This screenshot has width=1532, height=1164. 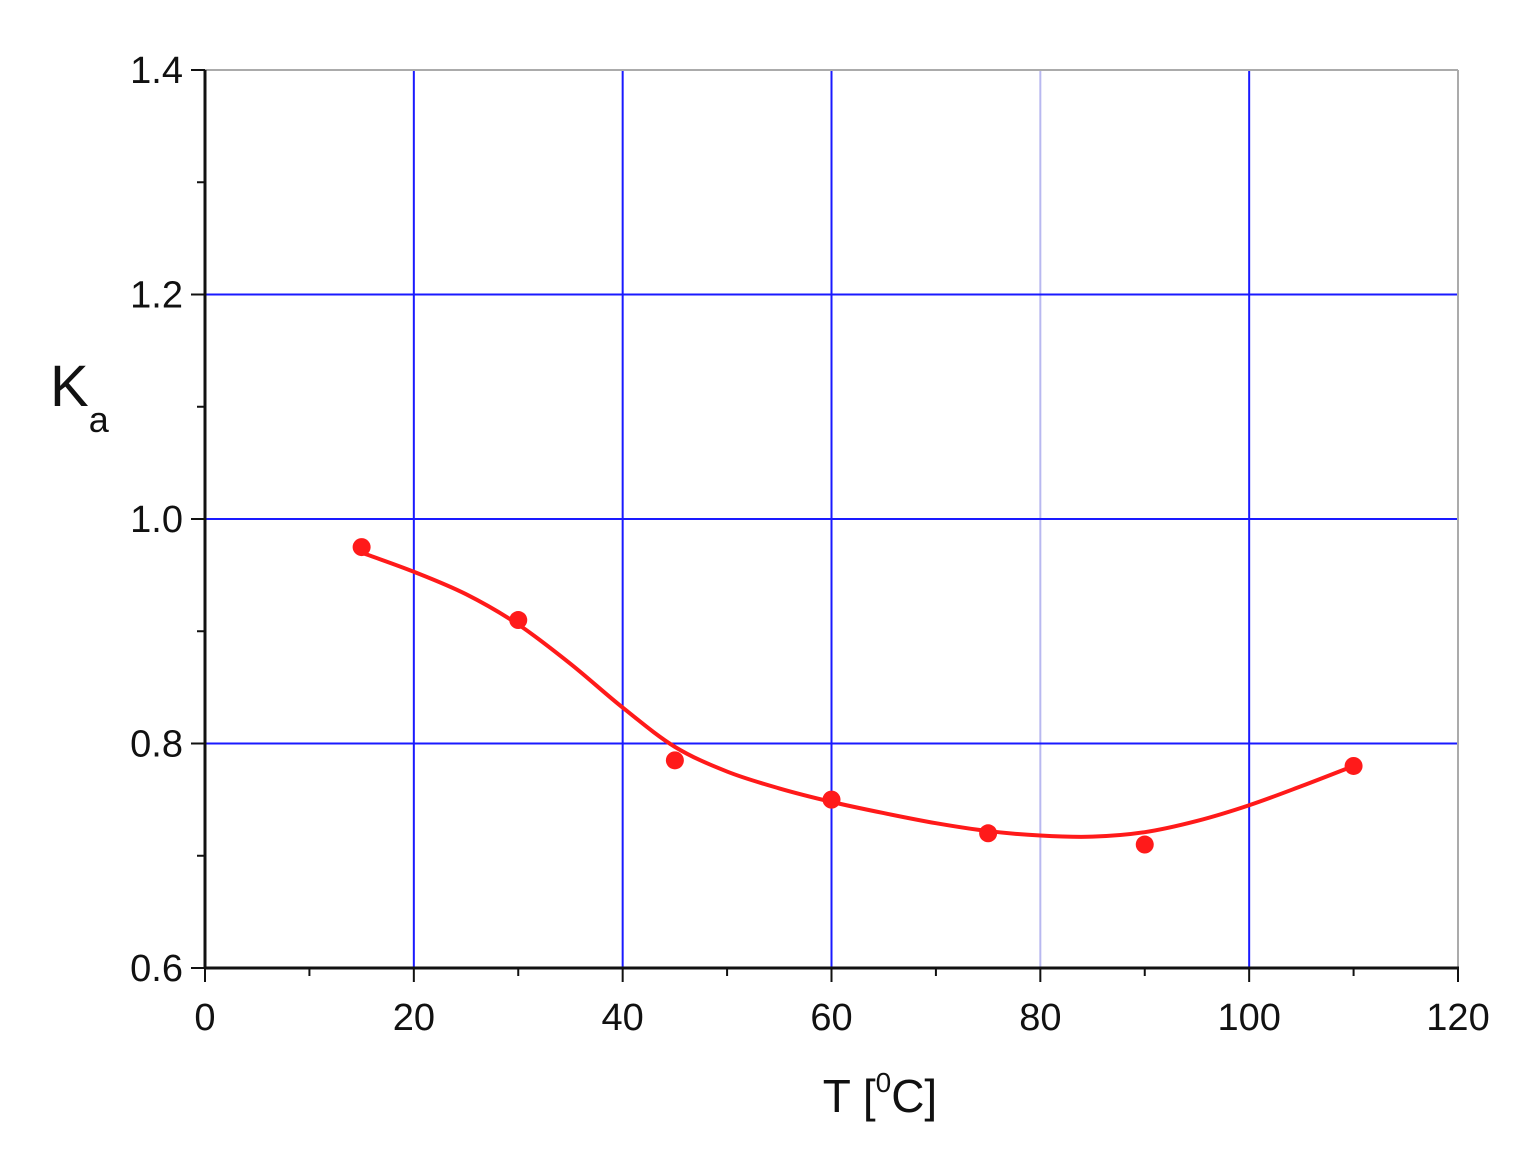 I want to click on y-tick-label: 1.0, so click(x=156, y=520).